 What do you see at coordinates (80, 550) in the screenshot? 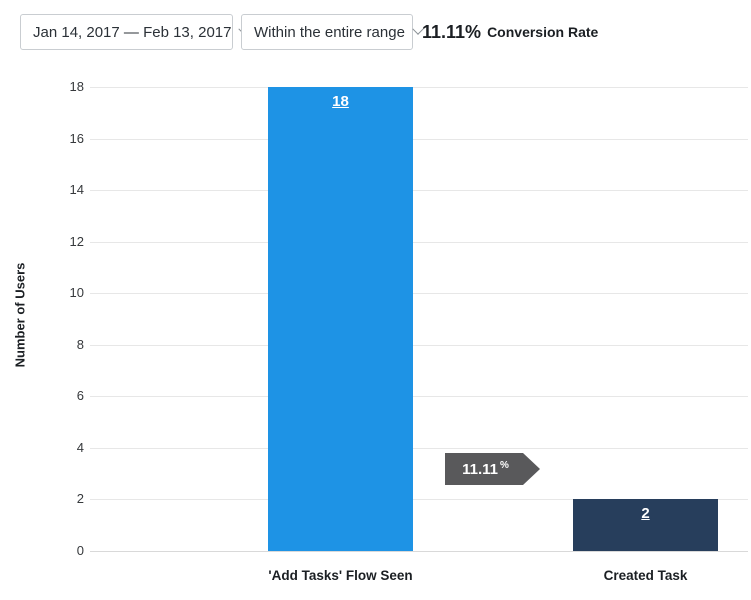
I see `y-axis-tick-label: 0` at bounding box center [80, 550].